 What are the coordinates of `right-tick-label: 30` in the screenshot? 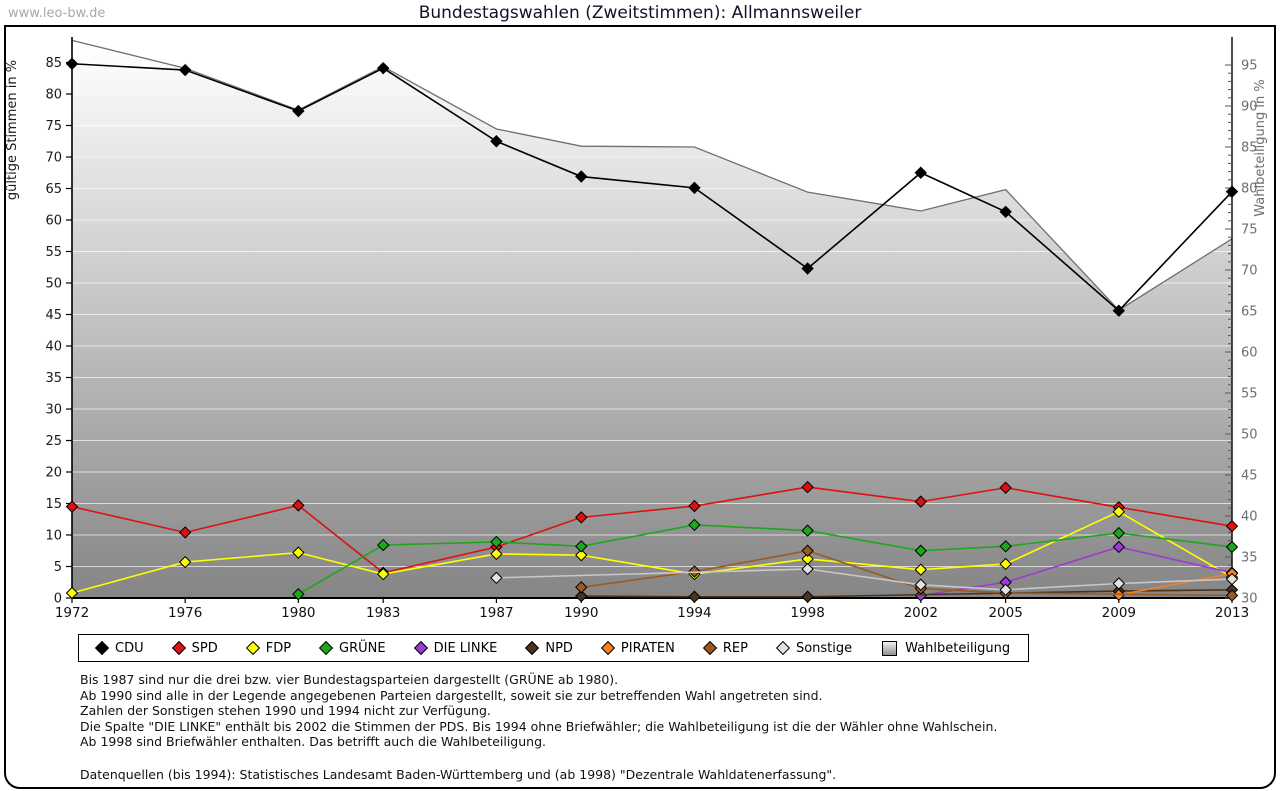 It's located at (1249, 599).